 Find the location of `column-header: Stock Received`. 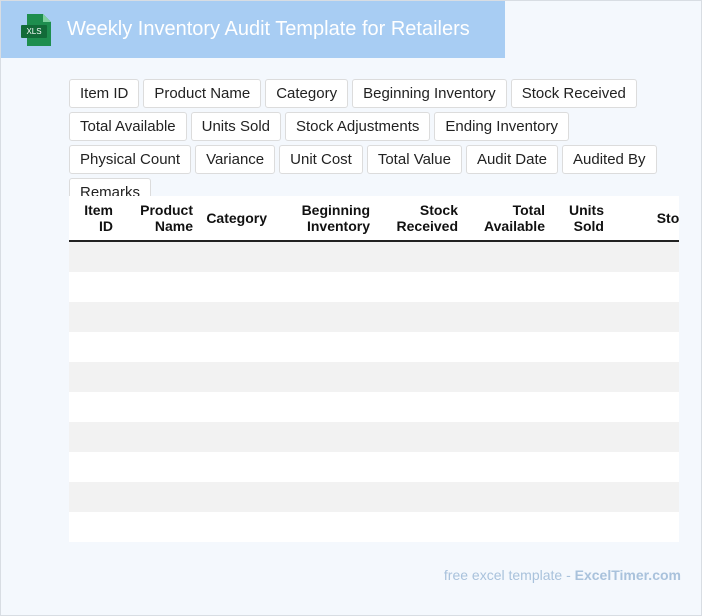

column-header: Stock Received is located at coordinates (420, 219).